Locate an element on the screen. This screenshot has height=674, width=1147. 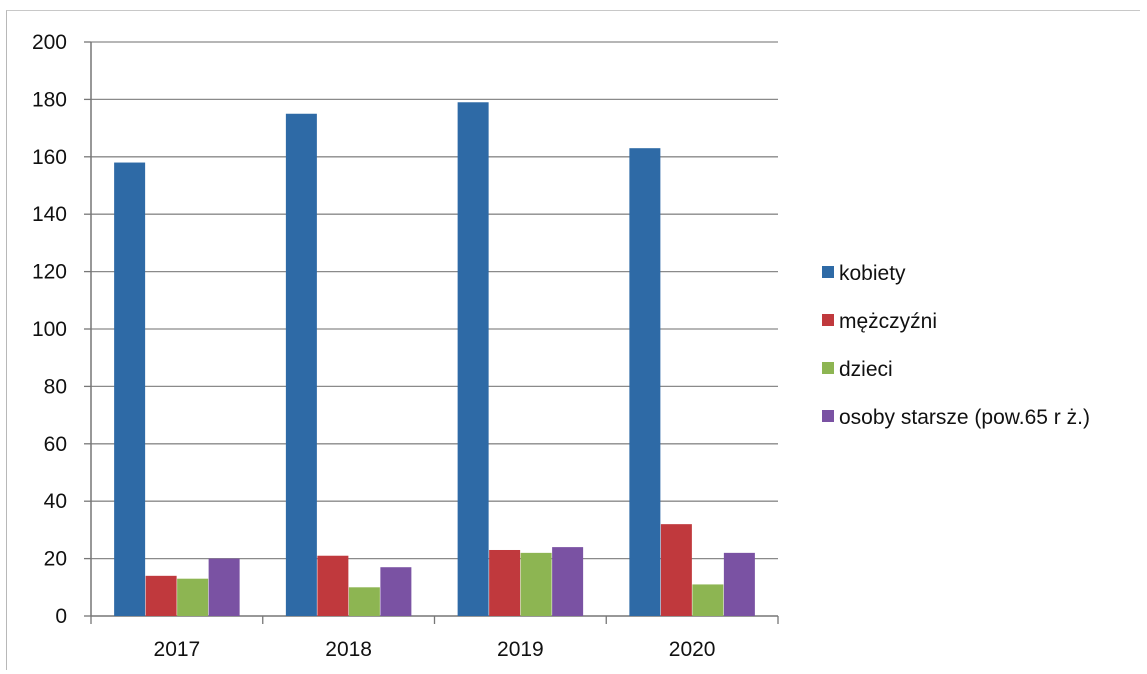
legend-label: osoby starsze (pow.65 r ż.) is located at coordinates (964, 417).